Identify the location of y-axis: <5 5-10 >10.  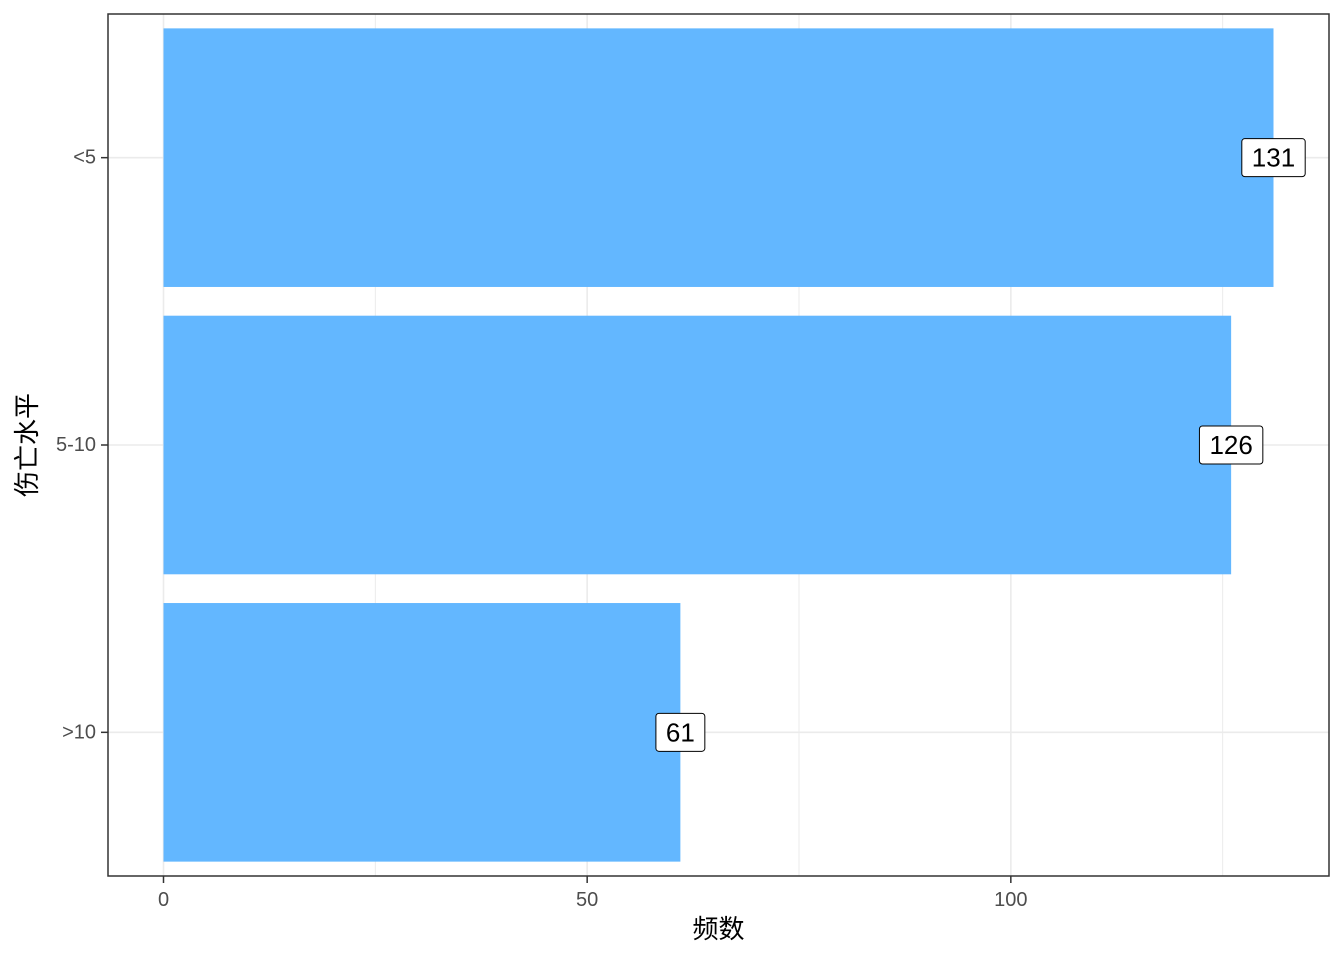
(82, 445).